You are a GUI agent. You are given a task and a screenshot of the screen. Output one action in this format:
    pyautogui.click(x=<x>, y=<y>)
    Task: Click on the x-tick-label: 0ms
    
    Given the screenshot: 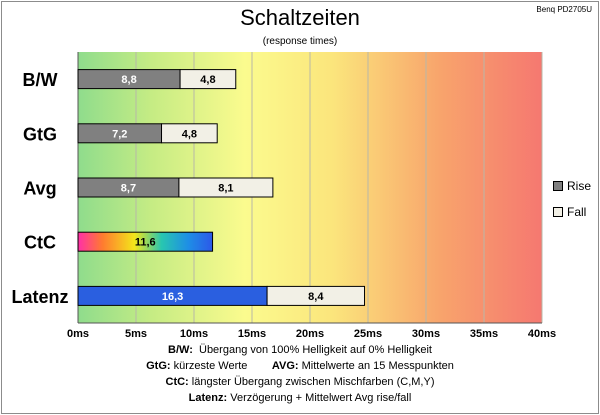 What is the action you would take?
    pyautogui.click(x=78, y=334)
    